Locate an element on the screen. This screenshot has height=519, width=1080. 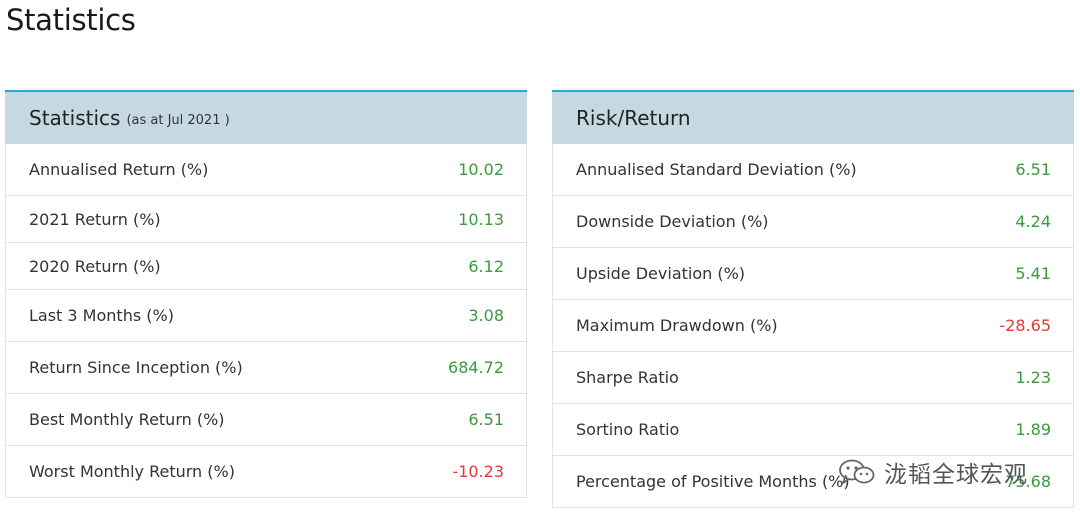
risk-row: Sharpe Ratio 1.23 is located at coordinates (813, 378).